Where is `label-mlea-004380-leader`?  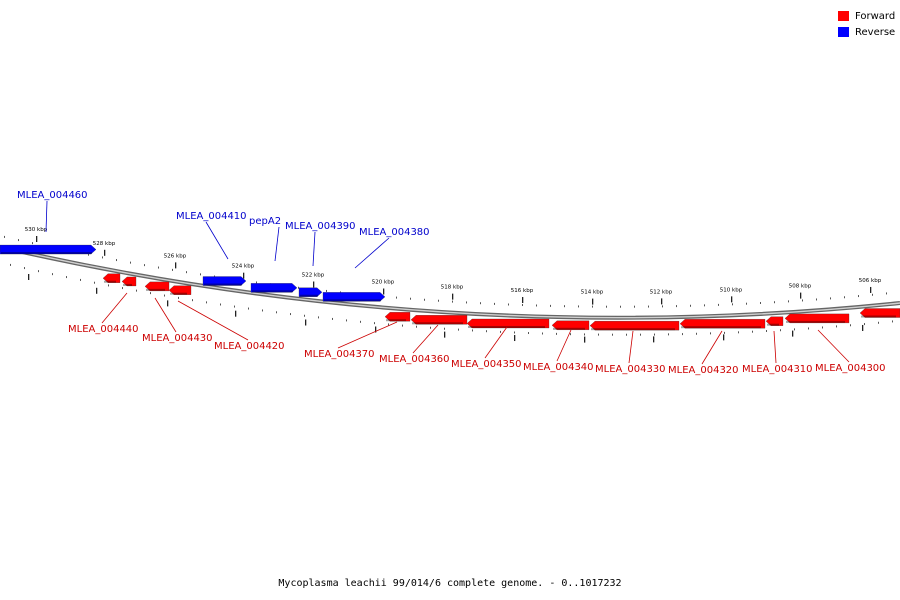 label-mlea-004380-leader is located at coordinates (372, 253).